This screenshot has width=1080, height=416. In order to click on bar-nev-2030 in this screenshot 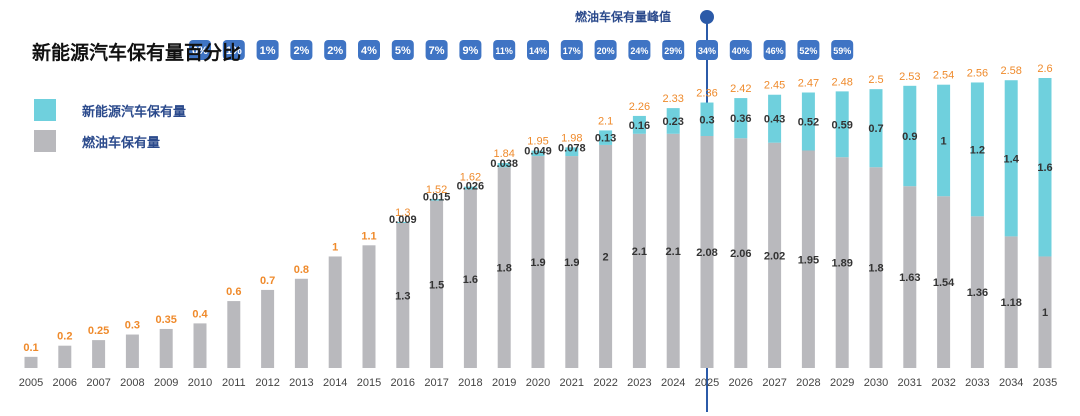, I will do `click(876, 128)`.